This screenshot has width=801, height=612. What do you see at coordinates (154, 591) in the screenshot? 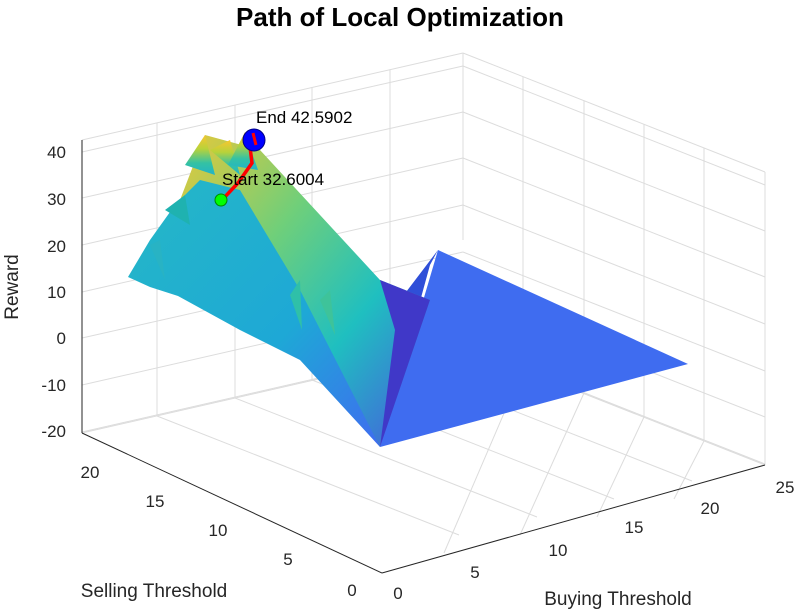
I see `y-axis-label: Selling Threshold` at bounding box center [154, 591].